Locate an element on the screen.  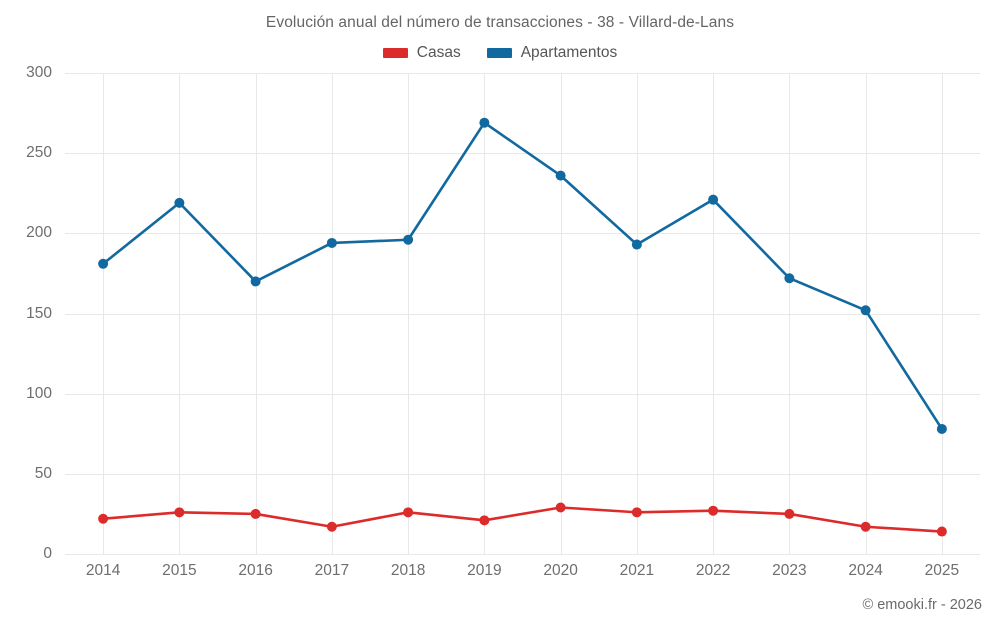
legend-label-casas: Casas is located at coordinates (438, 52).